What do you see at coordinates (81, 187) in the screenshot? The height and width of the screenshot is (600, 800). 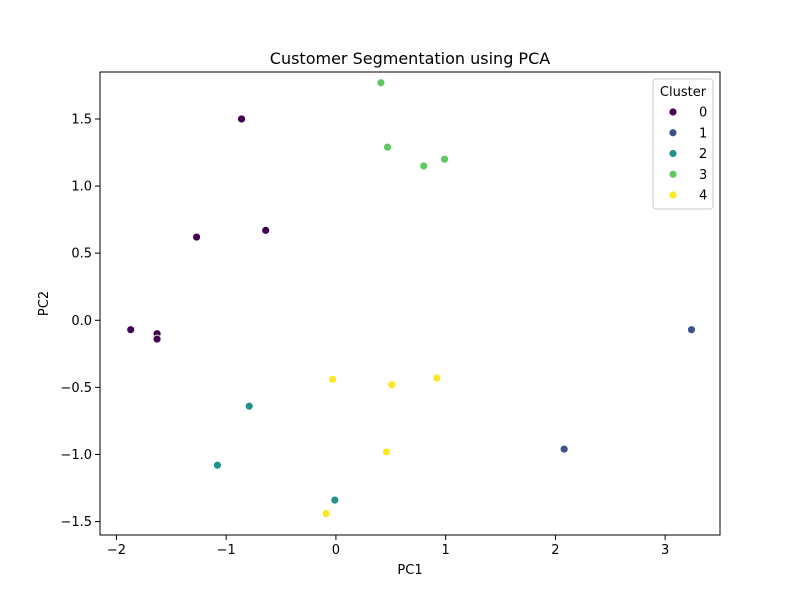 I see `y-tick-label: 1.0` at bounding box center [81, 187].